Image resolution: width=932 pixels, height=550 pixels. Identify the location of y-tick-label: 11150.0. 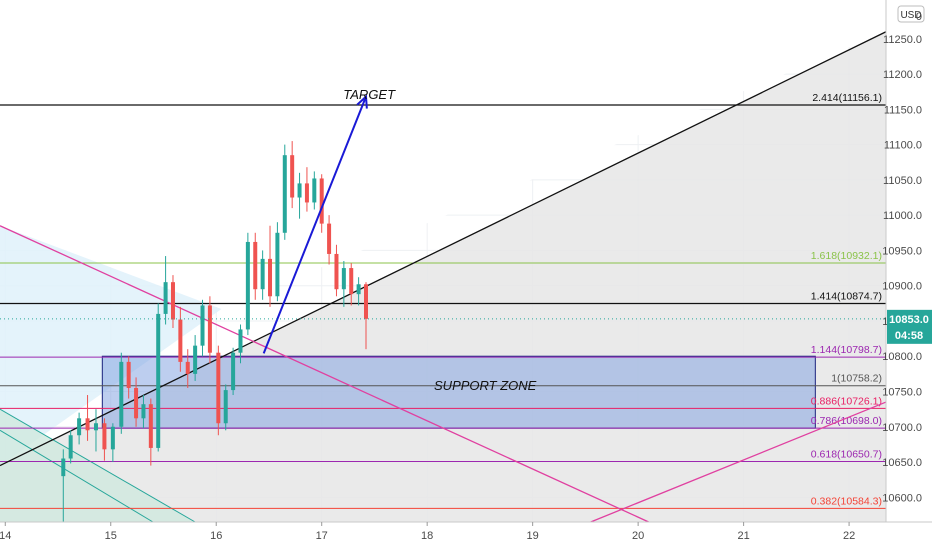
(903, 110).